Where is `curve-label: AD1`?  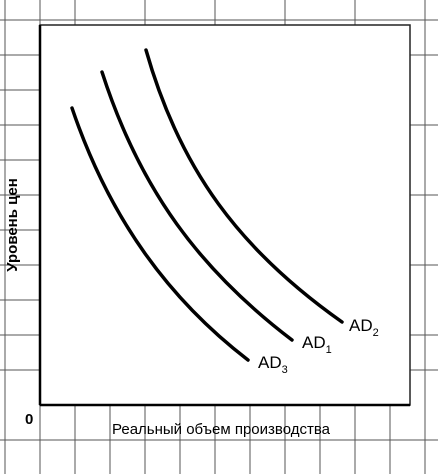
curve-label: AD1 is located at coordinates (317, 344).